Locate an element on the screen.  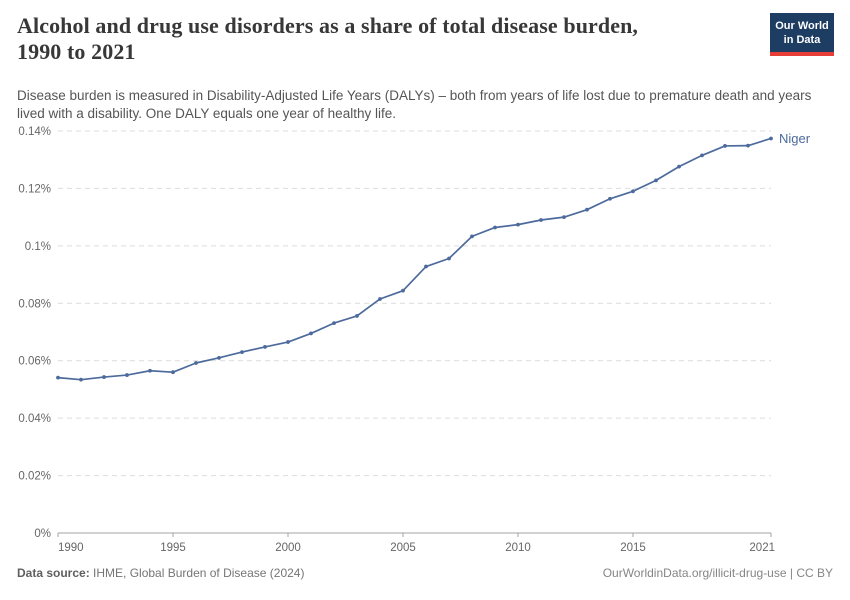
x-tick-label: 1995 is located at coordinates (173, 548).